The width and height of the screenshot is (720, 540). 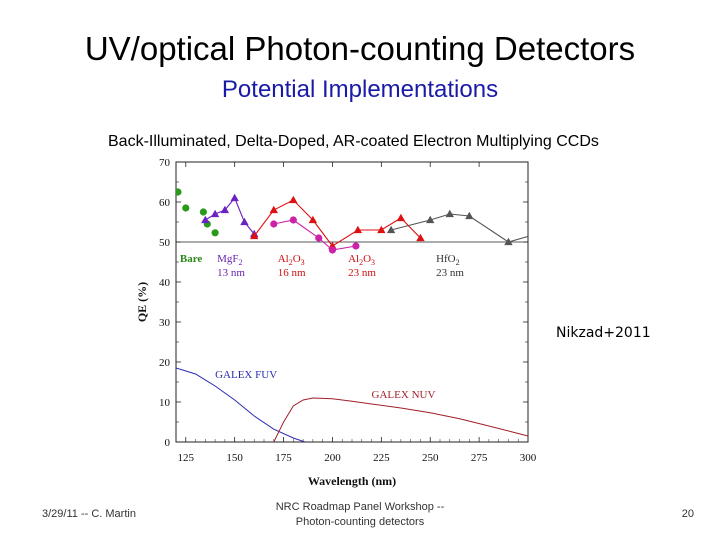 I want to click on y-tick-label: 70, so click(x=165, y=163).